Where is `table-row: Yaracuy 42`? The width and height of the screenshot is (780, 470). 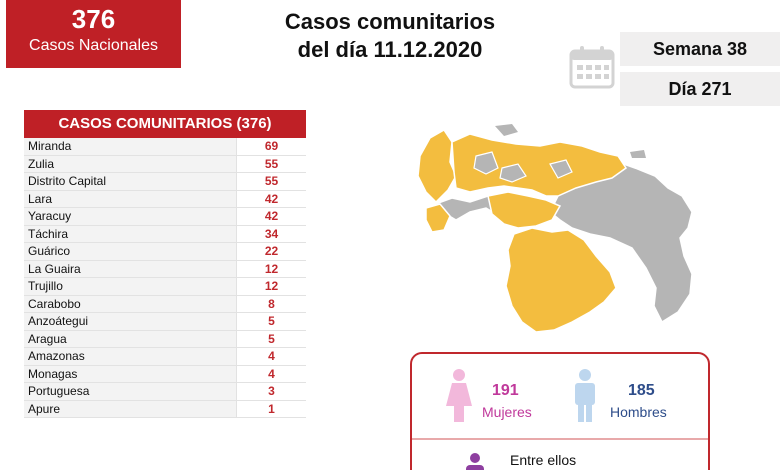 table-row: Yaracuy 42 is located at coordinates (165, 217).